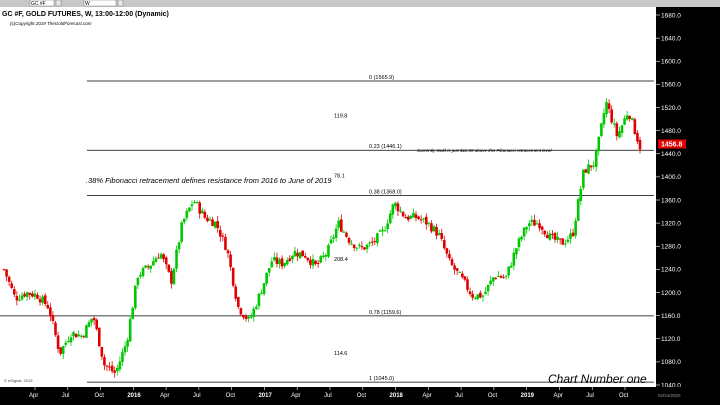  Describe the element at coordinates (671, 316) in the screenshot. I see `price-tick-label: 1160.0` at that location.